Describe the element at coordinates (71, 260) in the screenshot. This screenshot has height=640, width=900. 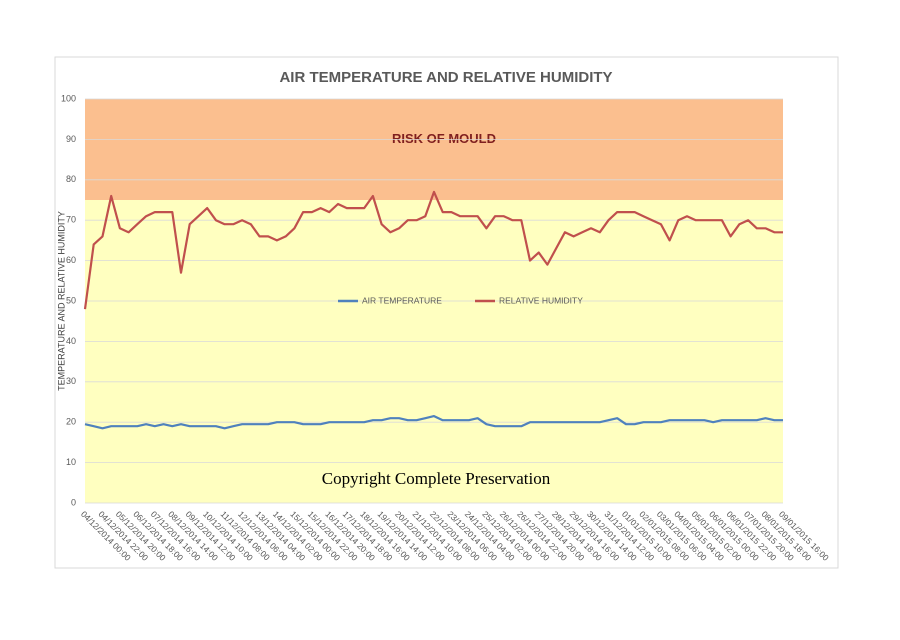
I see `y-tick-label: 60` at that location.